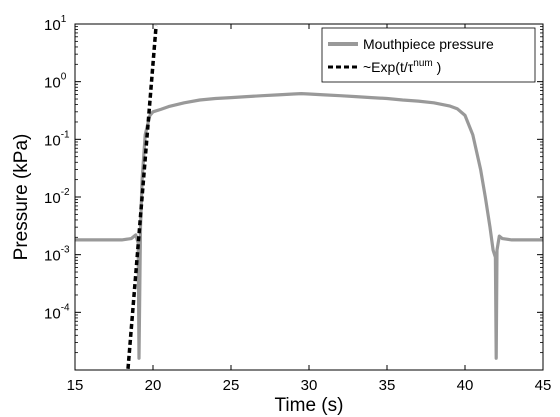 This screenshot has width=560, height=417. Describe the element at coordinates (57, 312) in the screenshot. I see `y-tick-label: 10⁻⁴` at that location.